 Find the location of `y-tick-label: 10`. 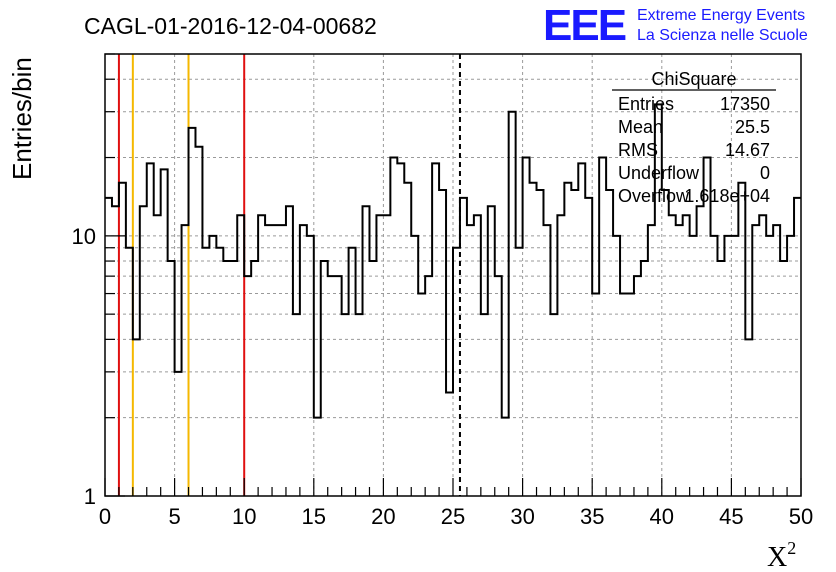

y-tick-label: 10 is located at coordinates (84, 236).